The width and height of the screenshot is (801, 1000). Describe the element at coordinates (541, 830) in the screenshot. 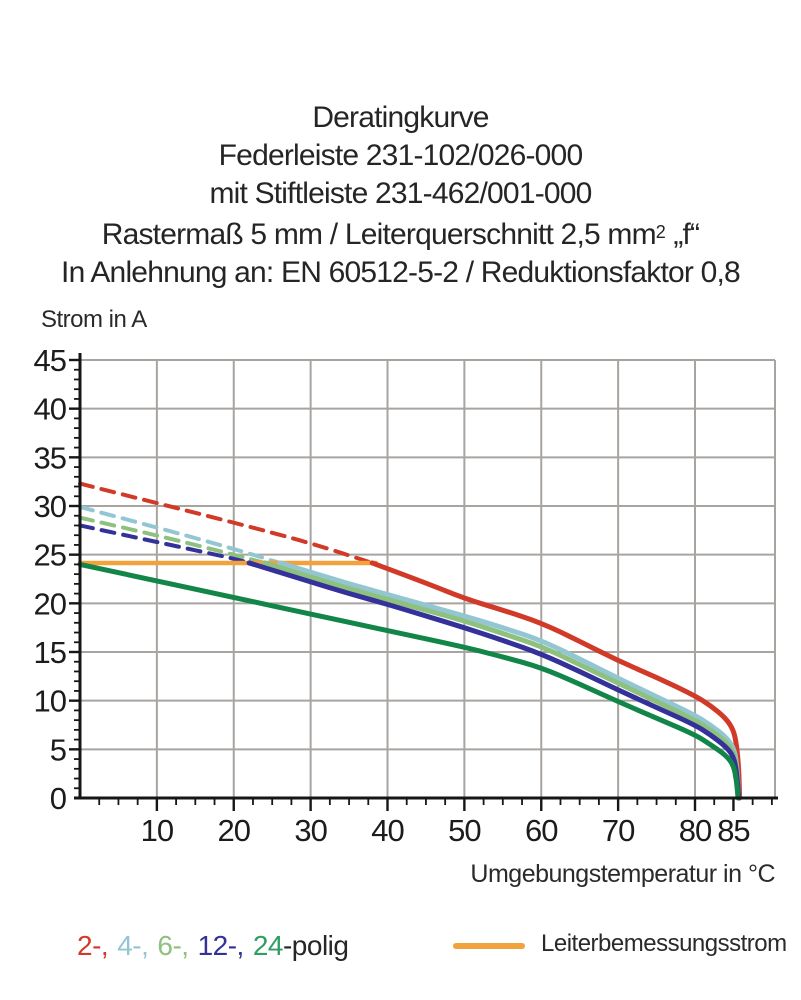

I see `tick-label: 60` at that location.